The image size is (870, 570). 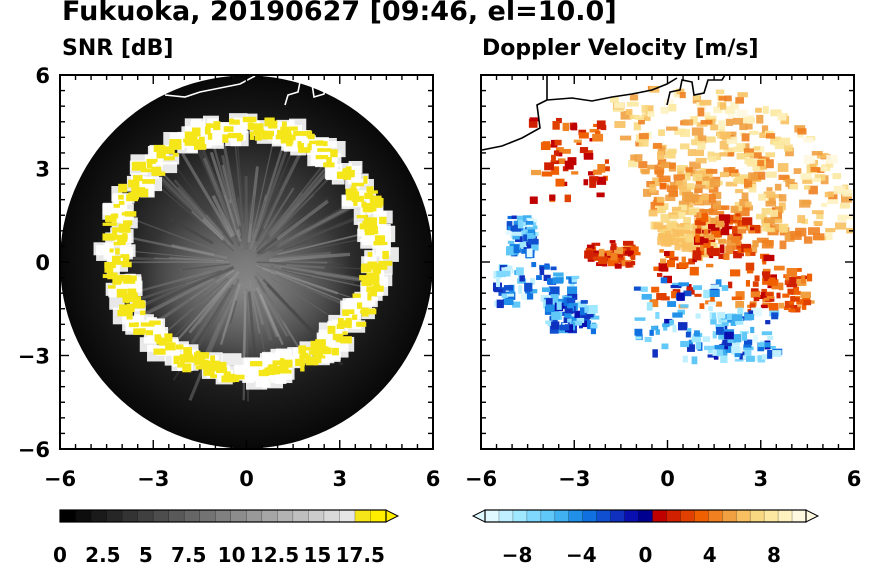 I want to click on colorbar-tick-label: 2.5, so click(x=102, y=555).